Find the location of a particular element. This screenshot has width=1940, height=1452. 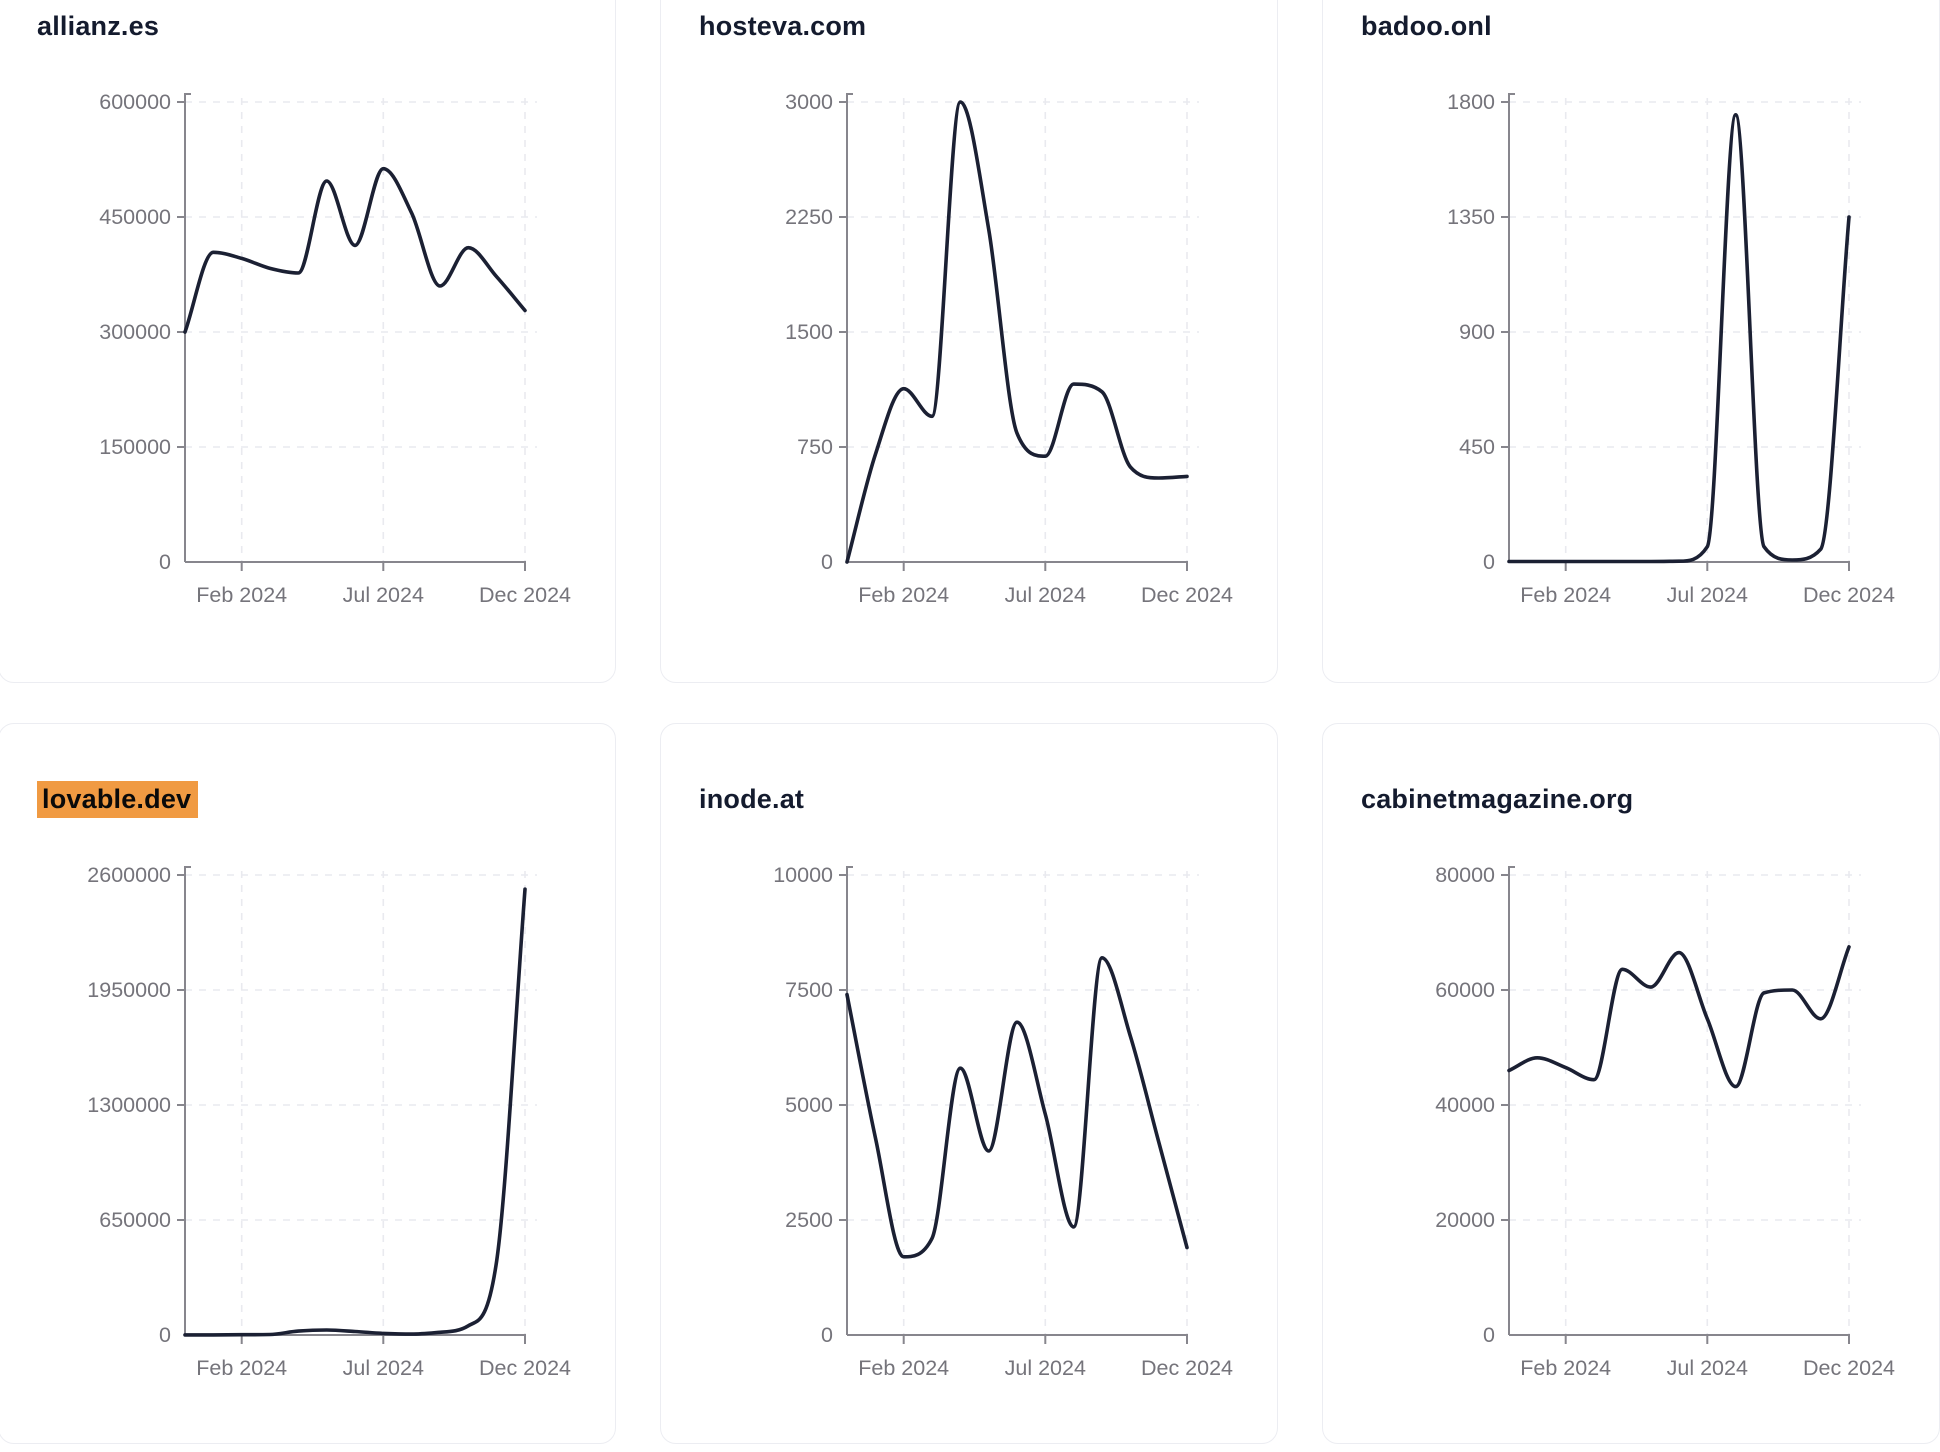

domain-title: allianz.es is located at coordinates (326, 26).